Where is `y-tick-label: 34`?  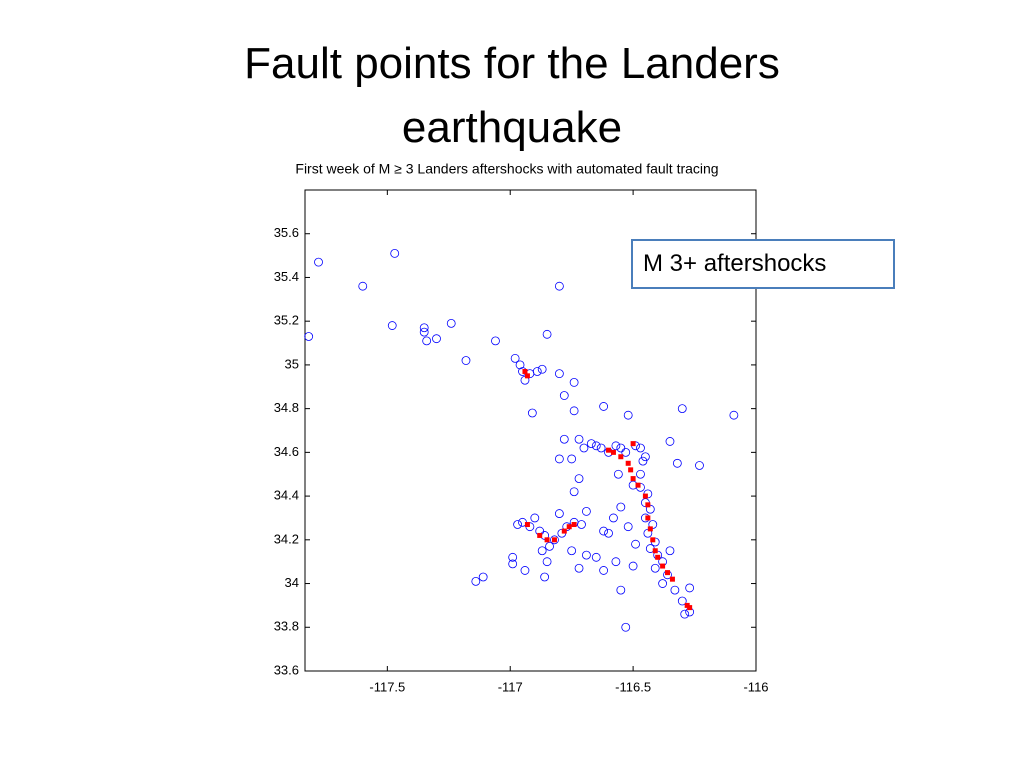
y-tick-label: 34 is located at coordinates (292, 582).